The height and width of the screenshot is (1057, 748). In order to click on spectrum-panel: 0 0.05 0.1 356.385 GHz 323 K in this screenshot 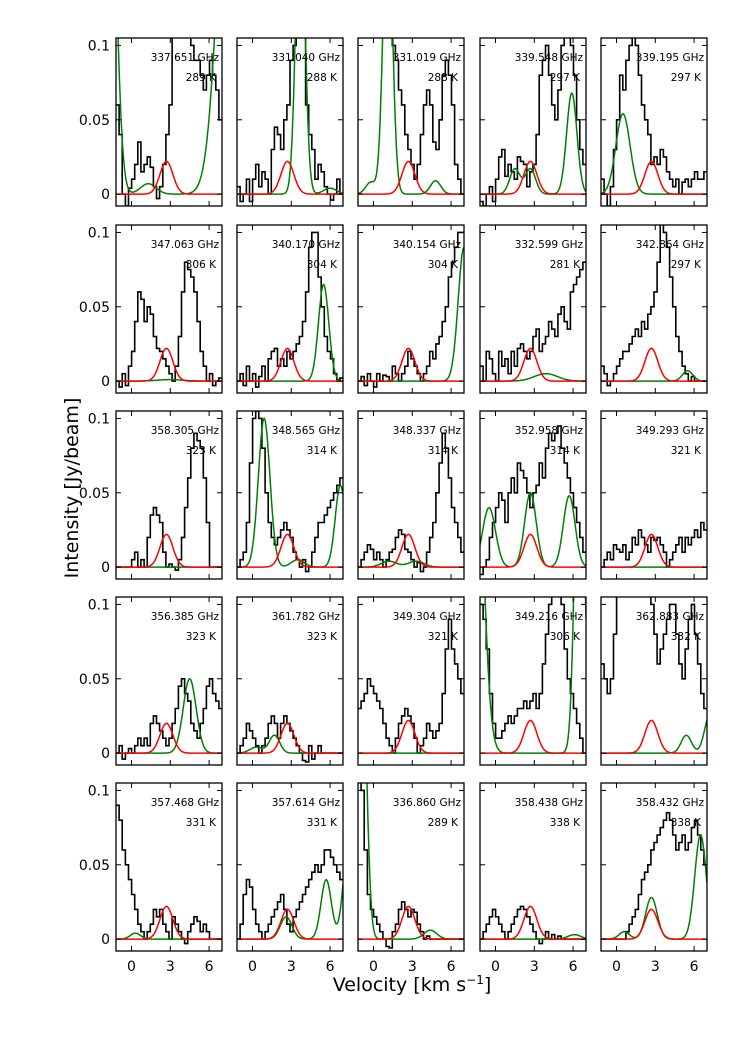, I will do `click(151, 681)`.